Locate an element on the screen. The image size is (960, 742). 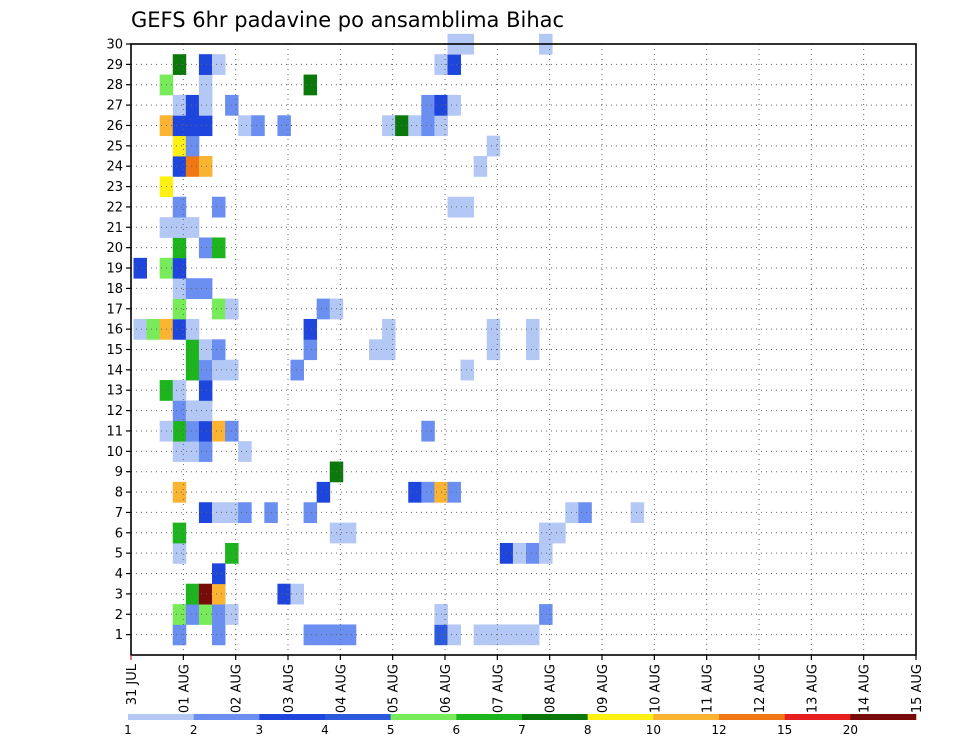
y-tick-label: 21 is located at coordinates (114, 228).